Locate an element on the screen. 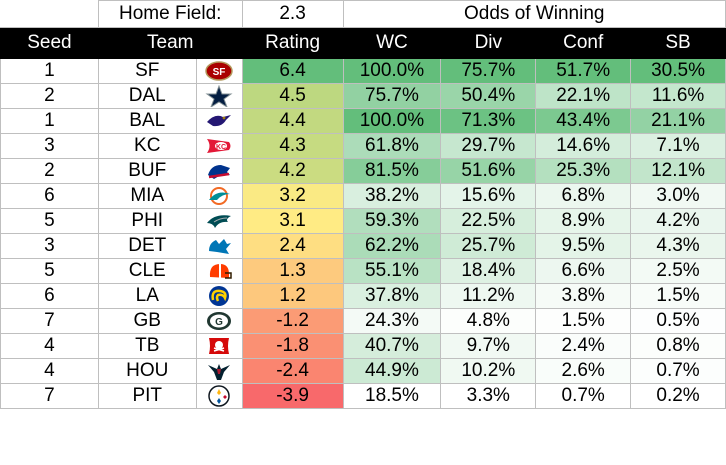 The image size is (726, 465). seed-cell: 5 is located at coordinates (49, 271).